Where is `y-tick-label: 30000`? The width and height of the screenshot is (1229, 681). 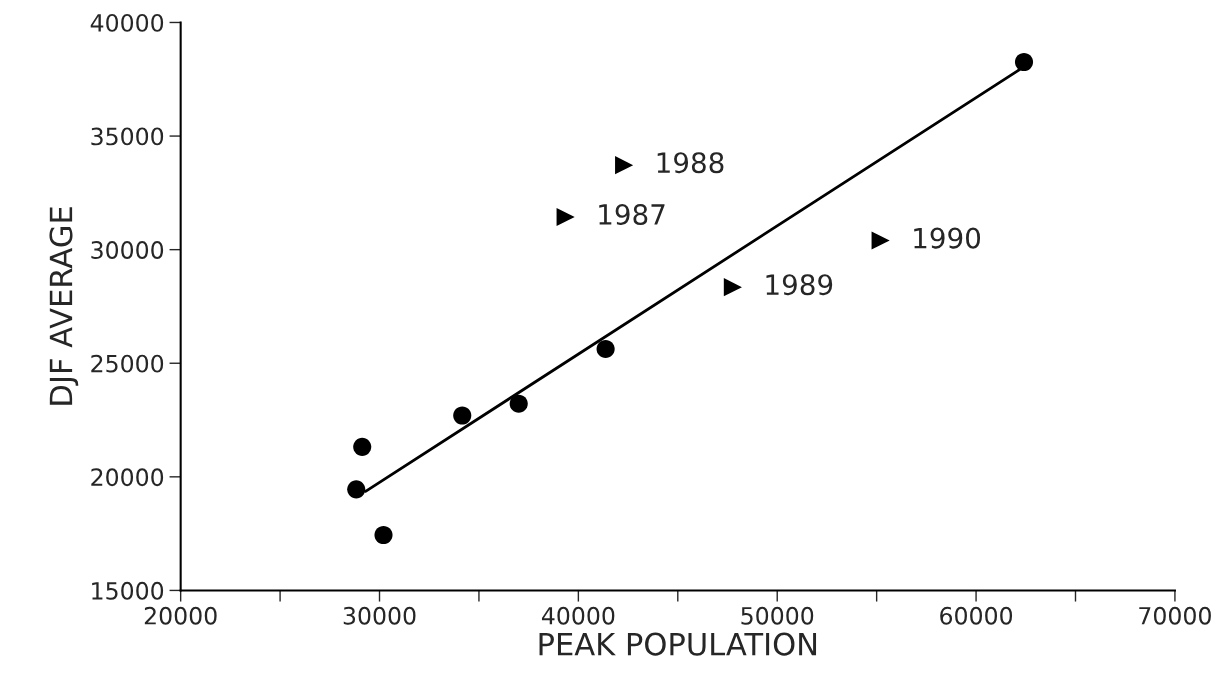
y-tick-label: 30000 is located at coordinates (127, 250).